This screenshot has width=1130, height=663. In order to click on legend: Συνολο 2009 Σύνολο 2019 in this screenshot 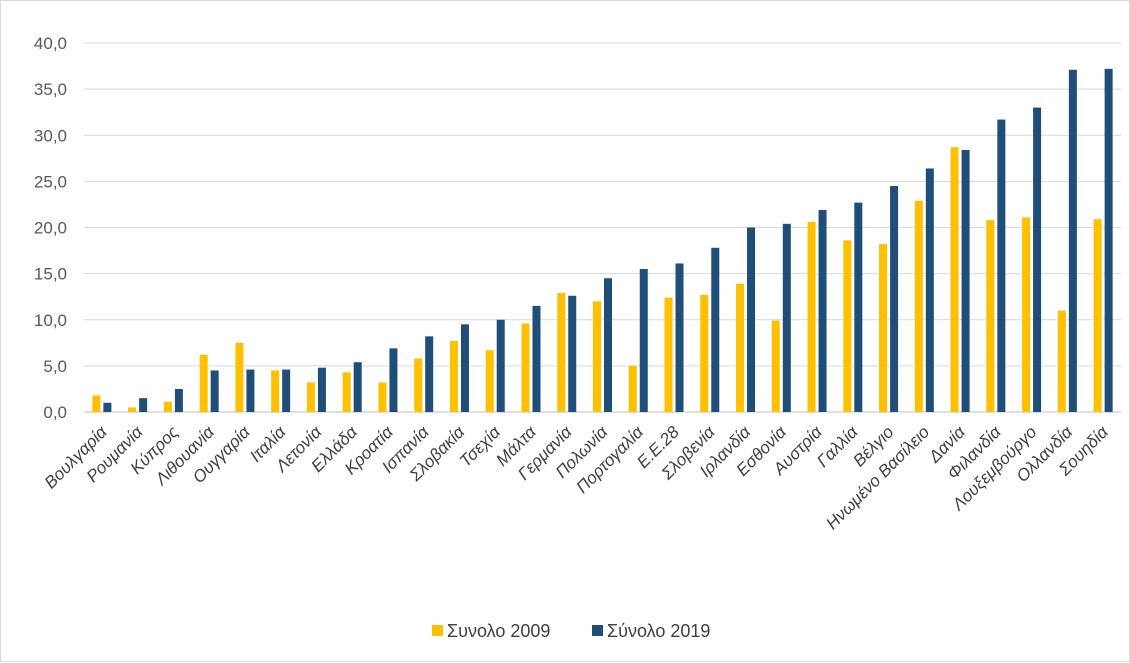, I will do `click(571, 631)`.